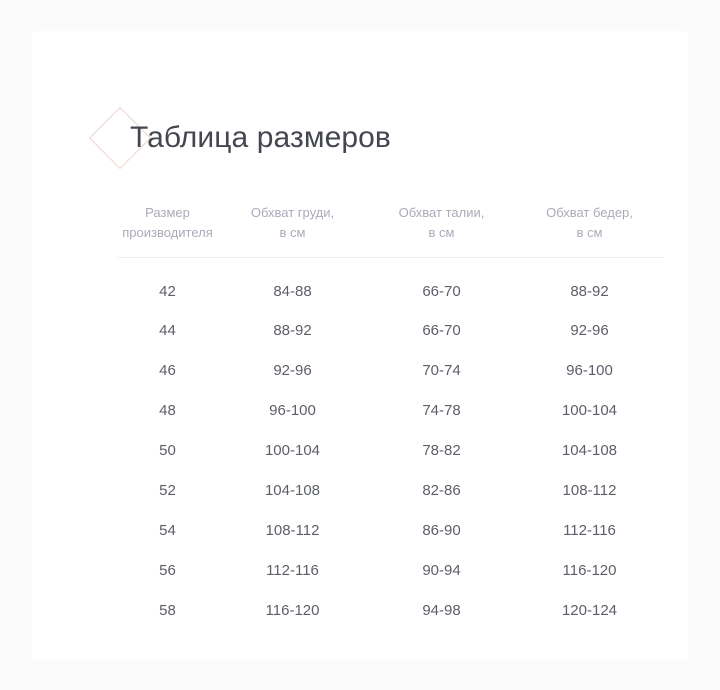 This screenshot has width=720, height=690. I want to click on cell-chest: 108-112, so click(292, 531).